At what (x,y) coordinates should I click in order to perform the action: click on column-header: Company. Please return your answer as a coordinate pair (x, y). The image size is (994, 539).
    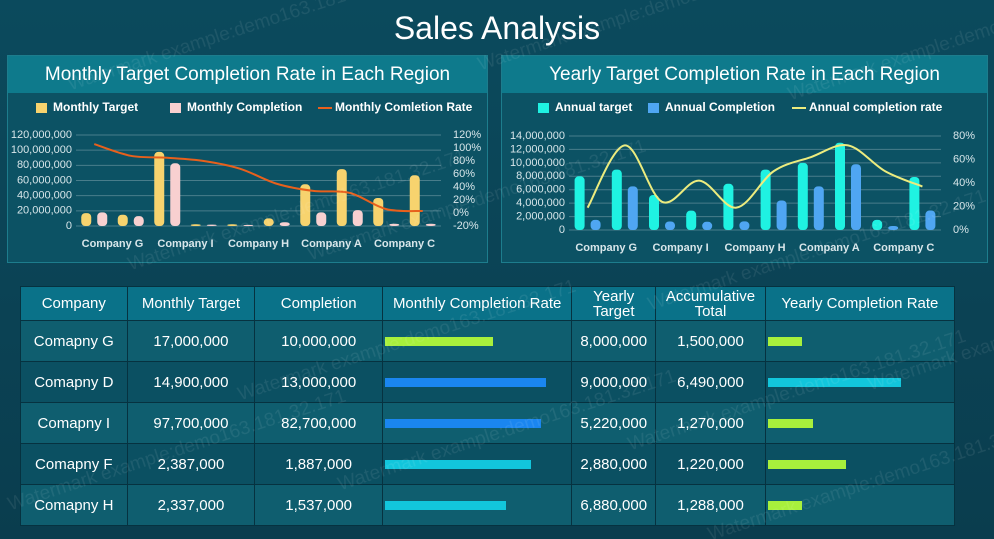
    Looking at the image, I should click on (74, 303).